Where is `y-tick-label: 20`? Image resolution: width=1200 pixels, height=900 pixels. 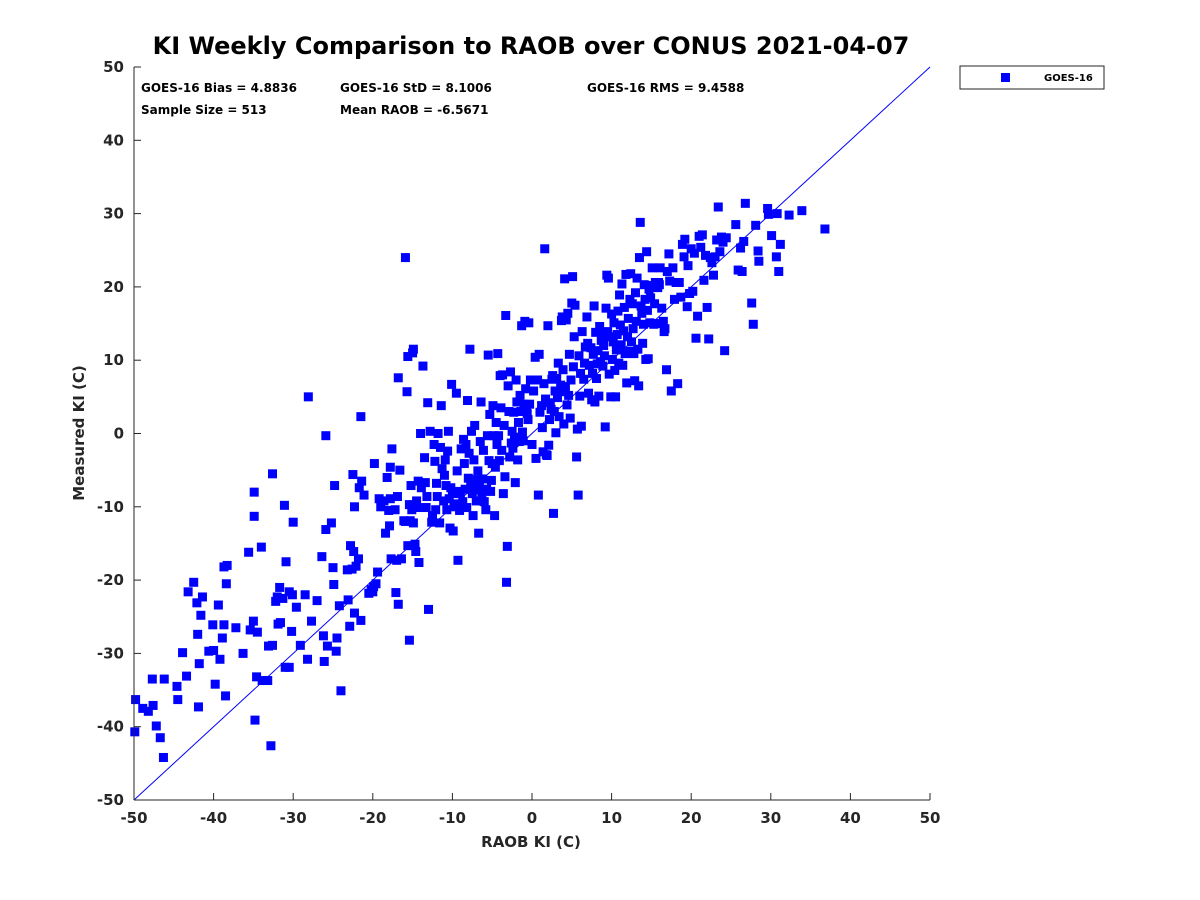
y-tick-label: 20 is located at coordinates (113, 287).